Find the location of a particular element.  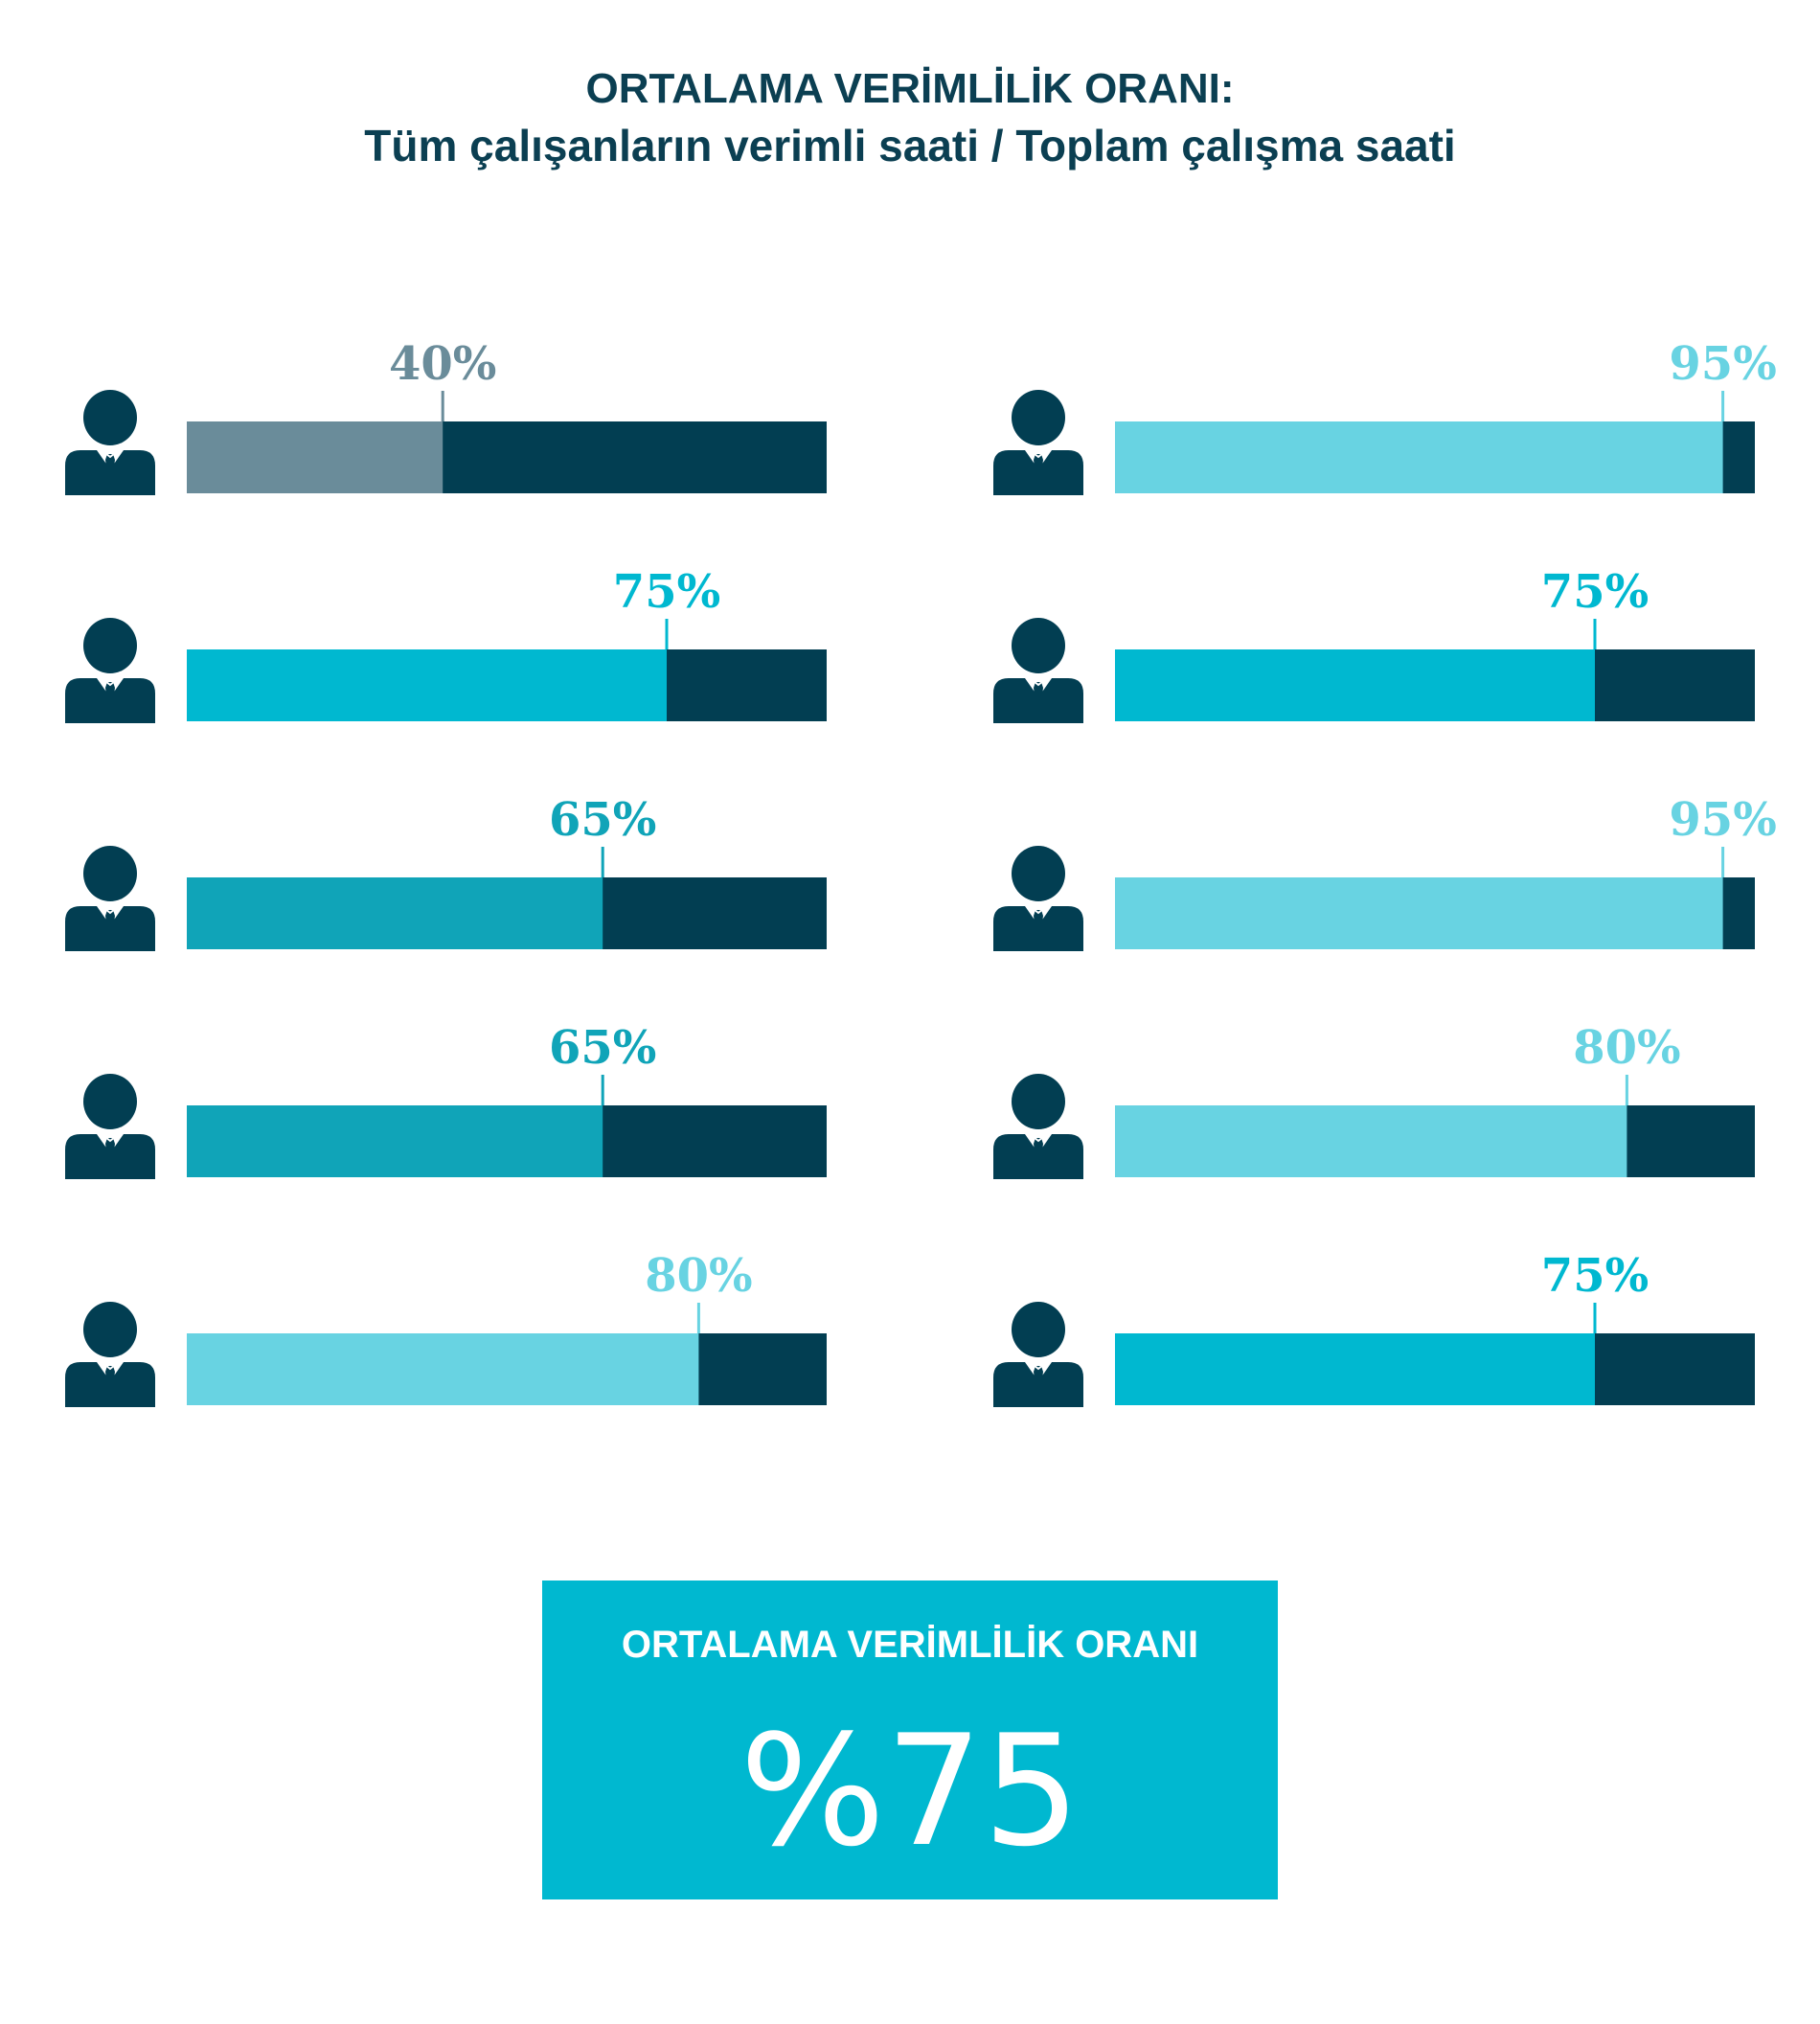

summary-label: ORTALAMA VERİMLİLİK ORANI is located at coordinates (910, 1645).